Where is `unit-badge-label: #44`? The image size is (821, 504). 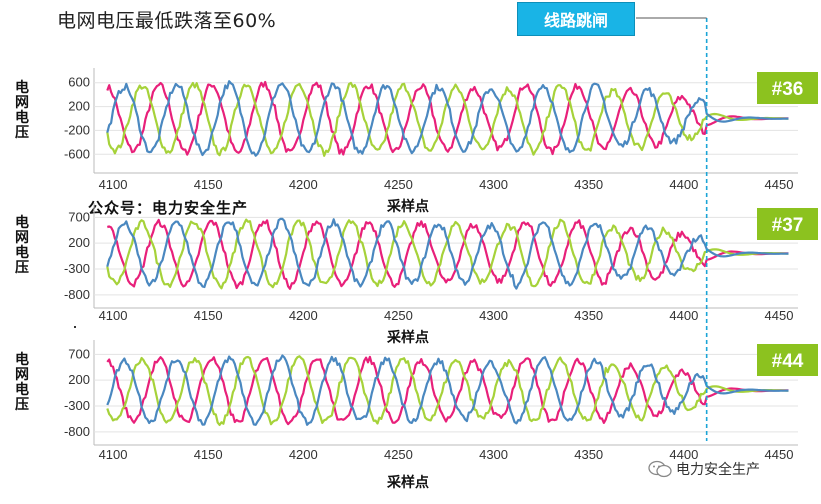
unit-badge-label: #44 is located at coordinates (788, 361).